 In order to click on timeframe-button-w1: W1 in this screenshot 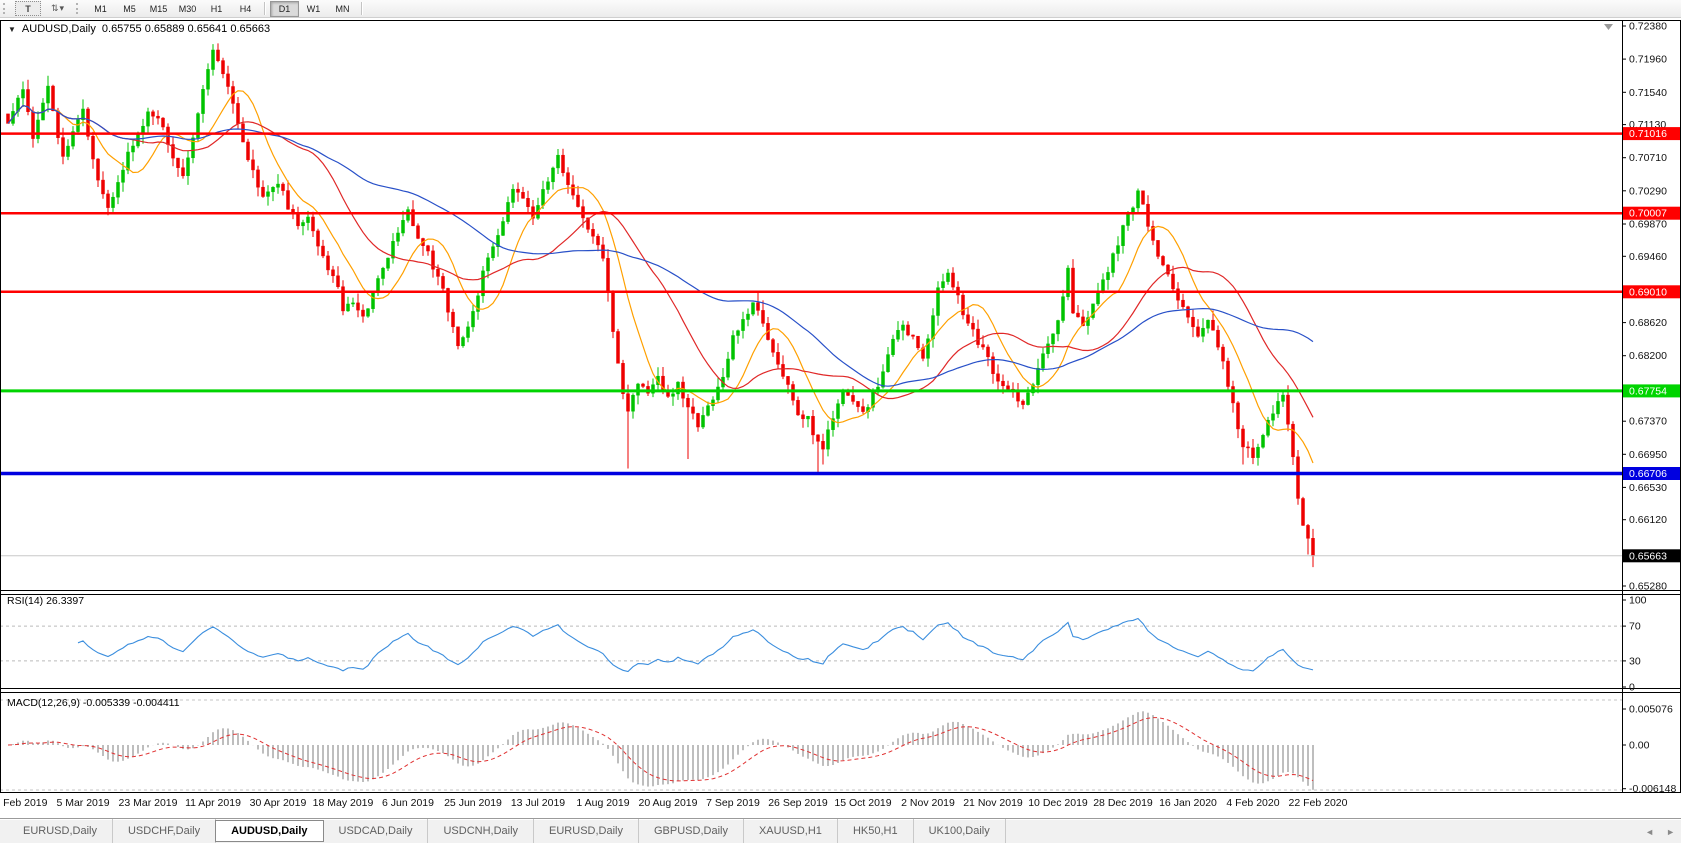, I will do `click(313, 8)`.